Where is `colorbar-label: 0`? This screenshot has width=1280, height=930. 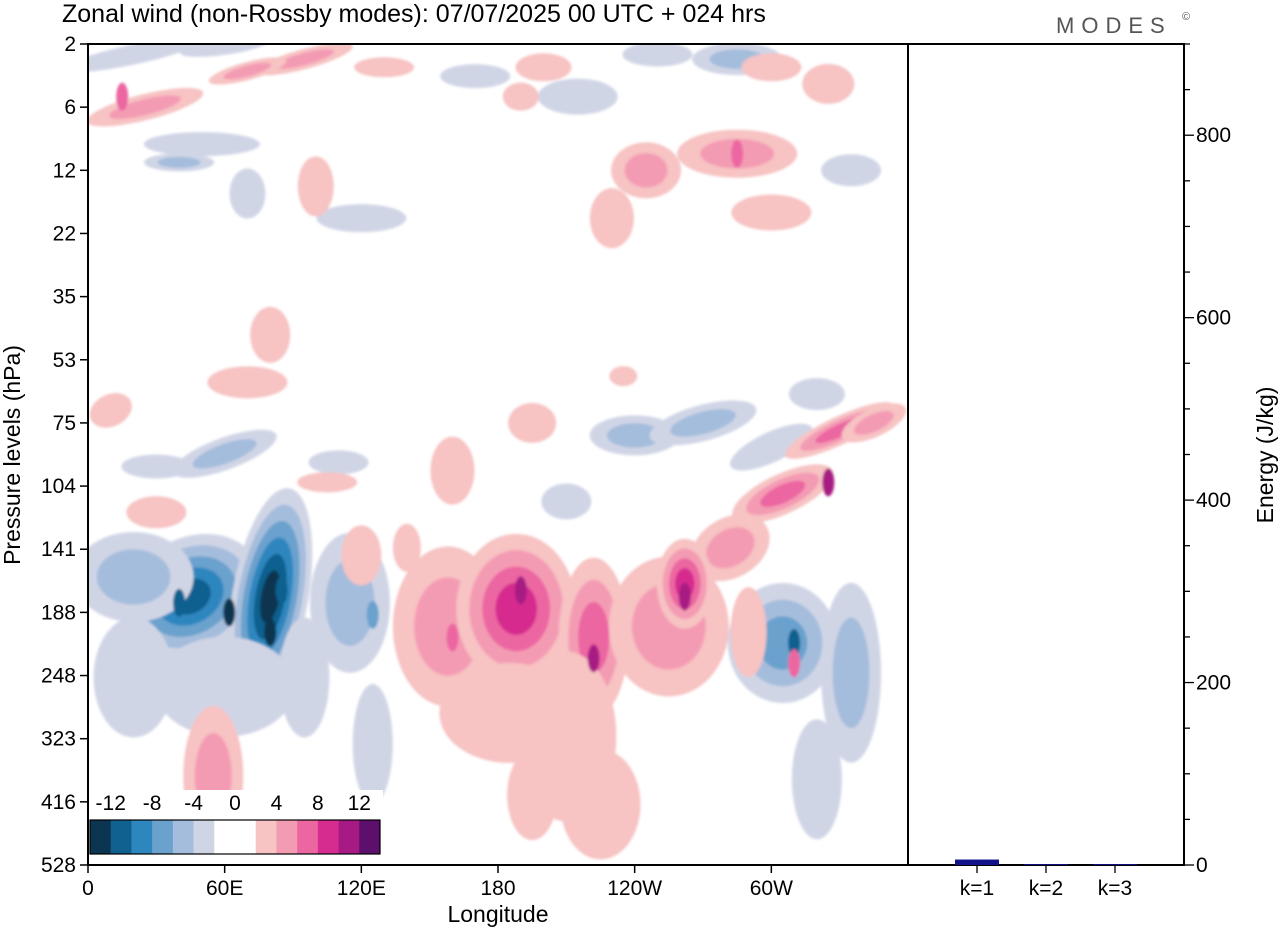
colorbar-label: 0 is located at coordinates (235, 803).